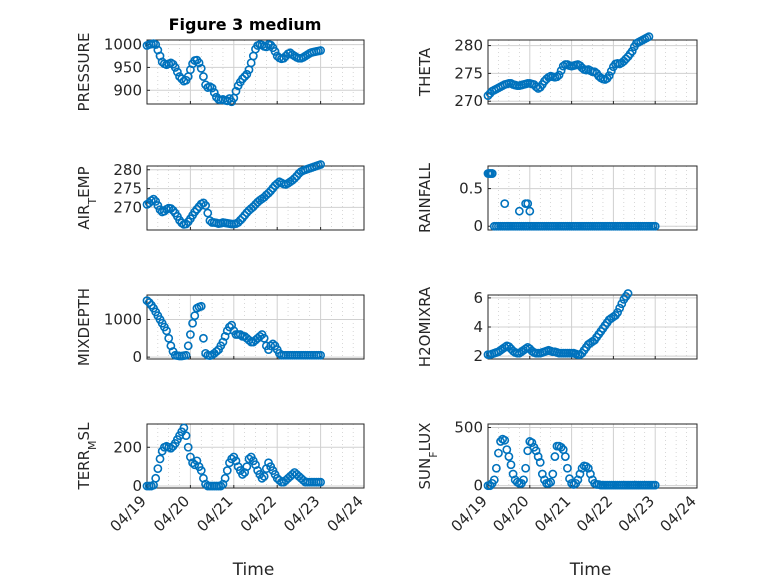  I want to click on subplot-pressure: 900 950 1000 PRESSURE Figure 3 medium, so click(220, 63).